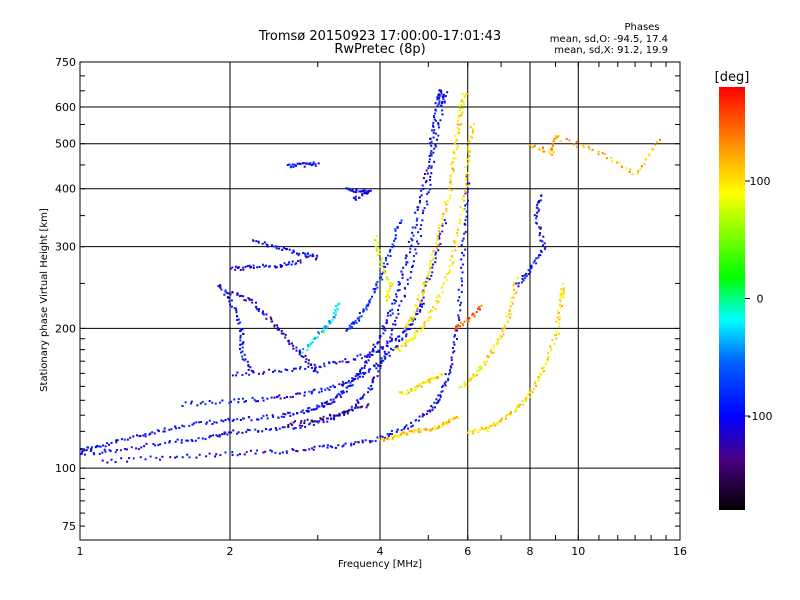 This screenshot has width=800, height=600. Describe the element at coordinates (578, 551) in the screenshot. I see `x-tick-label: 10` at that location.